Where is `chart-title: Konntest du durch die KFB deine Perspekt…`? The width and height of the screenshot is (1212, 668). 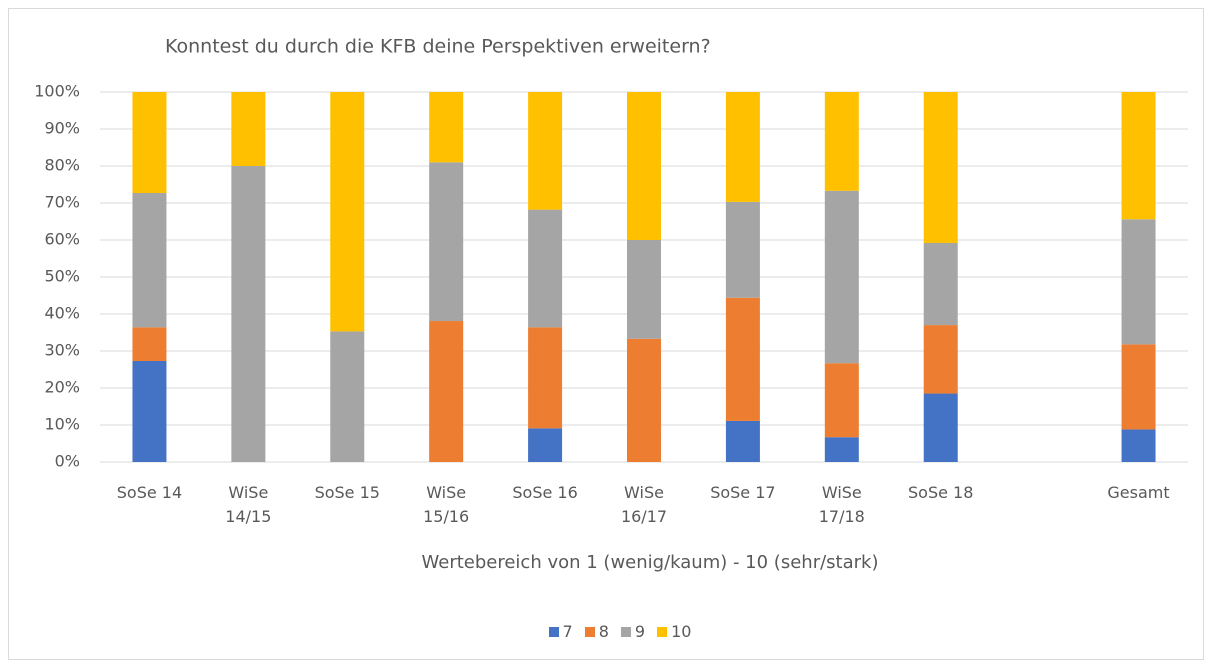 chart-title: Konntest du durch die KFB deine Perspekt… is located at coordinates (438, 47).